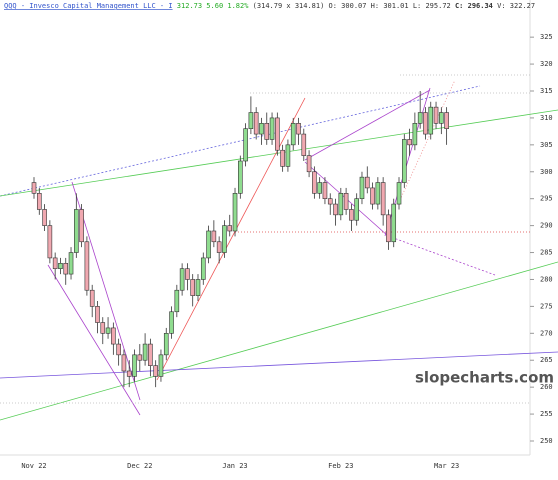  What do you see at coordinates (546, 199) in the screenshot?
I see `y-tick-label: 295` at bounding box center [546, 199].